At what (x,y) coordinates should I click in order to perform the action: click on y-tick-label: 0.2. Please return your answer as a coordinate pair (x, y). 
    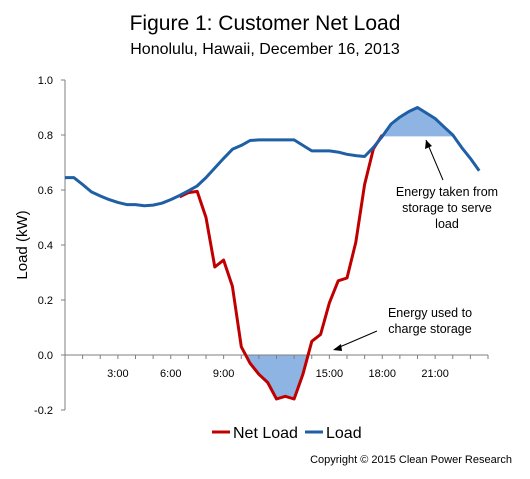
    Looking at the image, I should click on (45, 301).